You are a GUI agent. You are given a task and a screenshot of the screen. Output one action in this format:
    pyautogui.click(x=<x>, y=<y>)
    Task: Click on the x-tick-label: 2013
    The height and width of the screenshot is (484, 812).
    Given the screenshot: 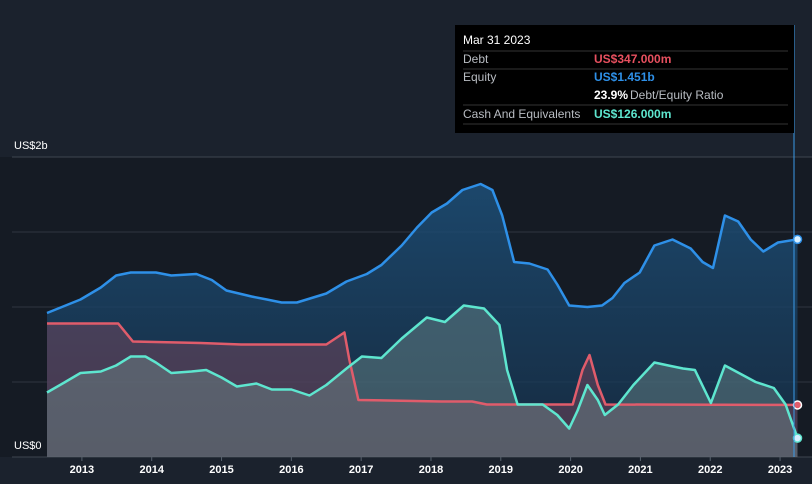 What is the action you would take?
    pyautogui.click(x=82, y=470)
    